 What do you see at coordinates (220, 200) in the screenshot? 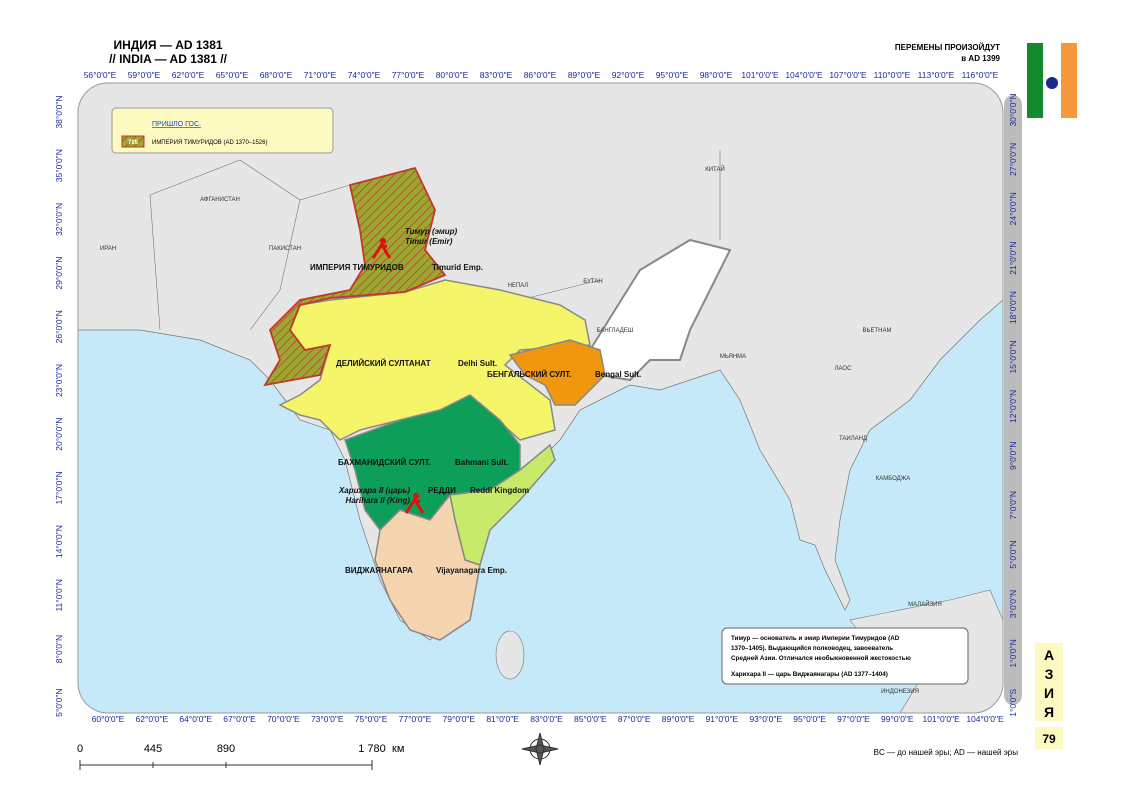
I see `country-label: АФГАНИСТАН` at bounding box center [220, 200].